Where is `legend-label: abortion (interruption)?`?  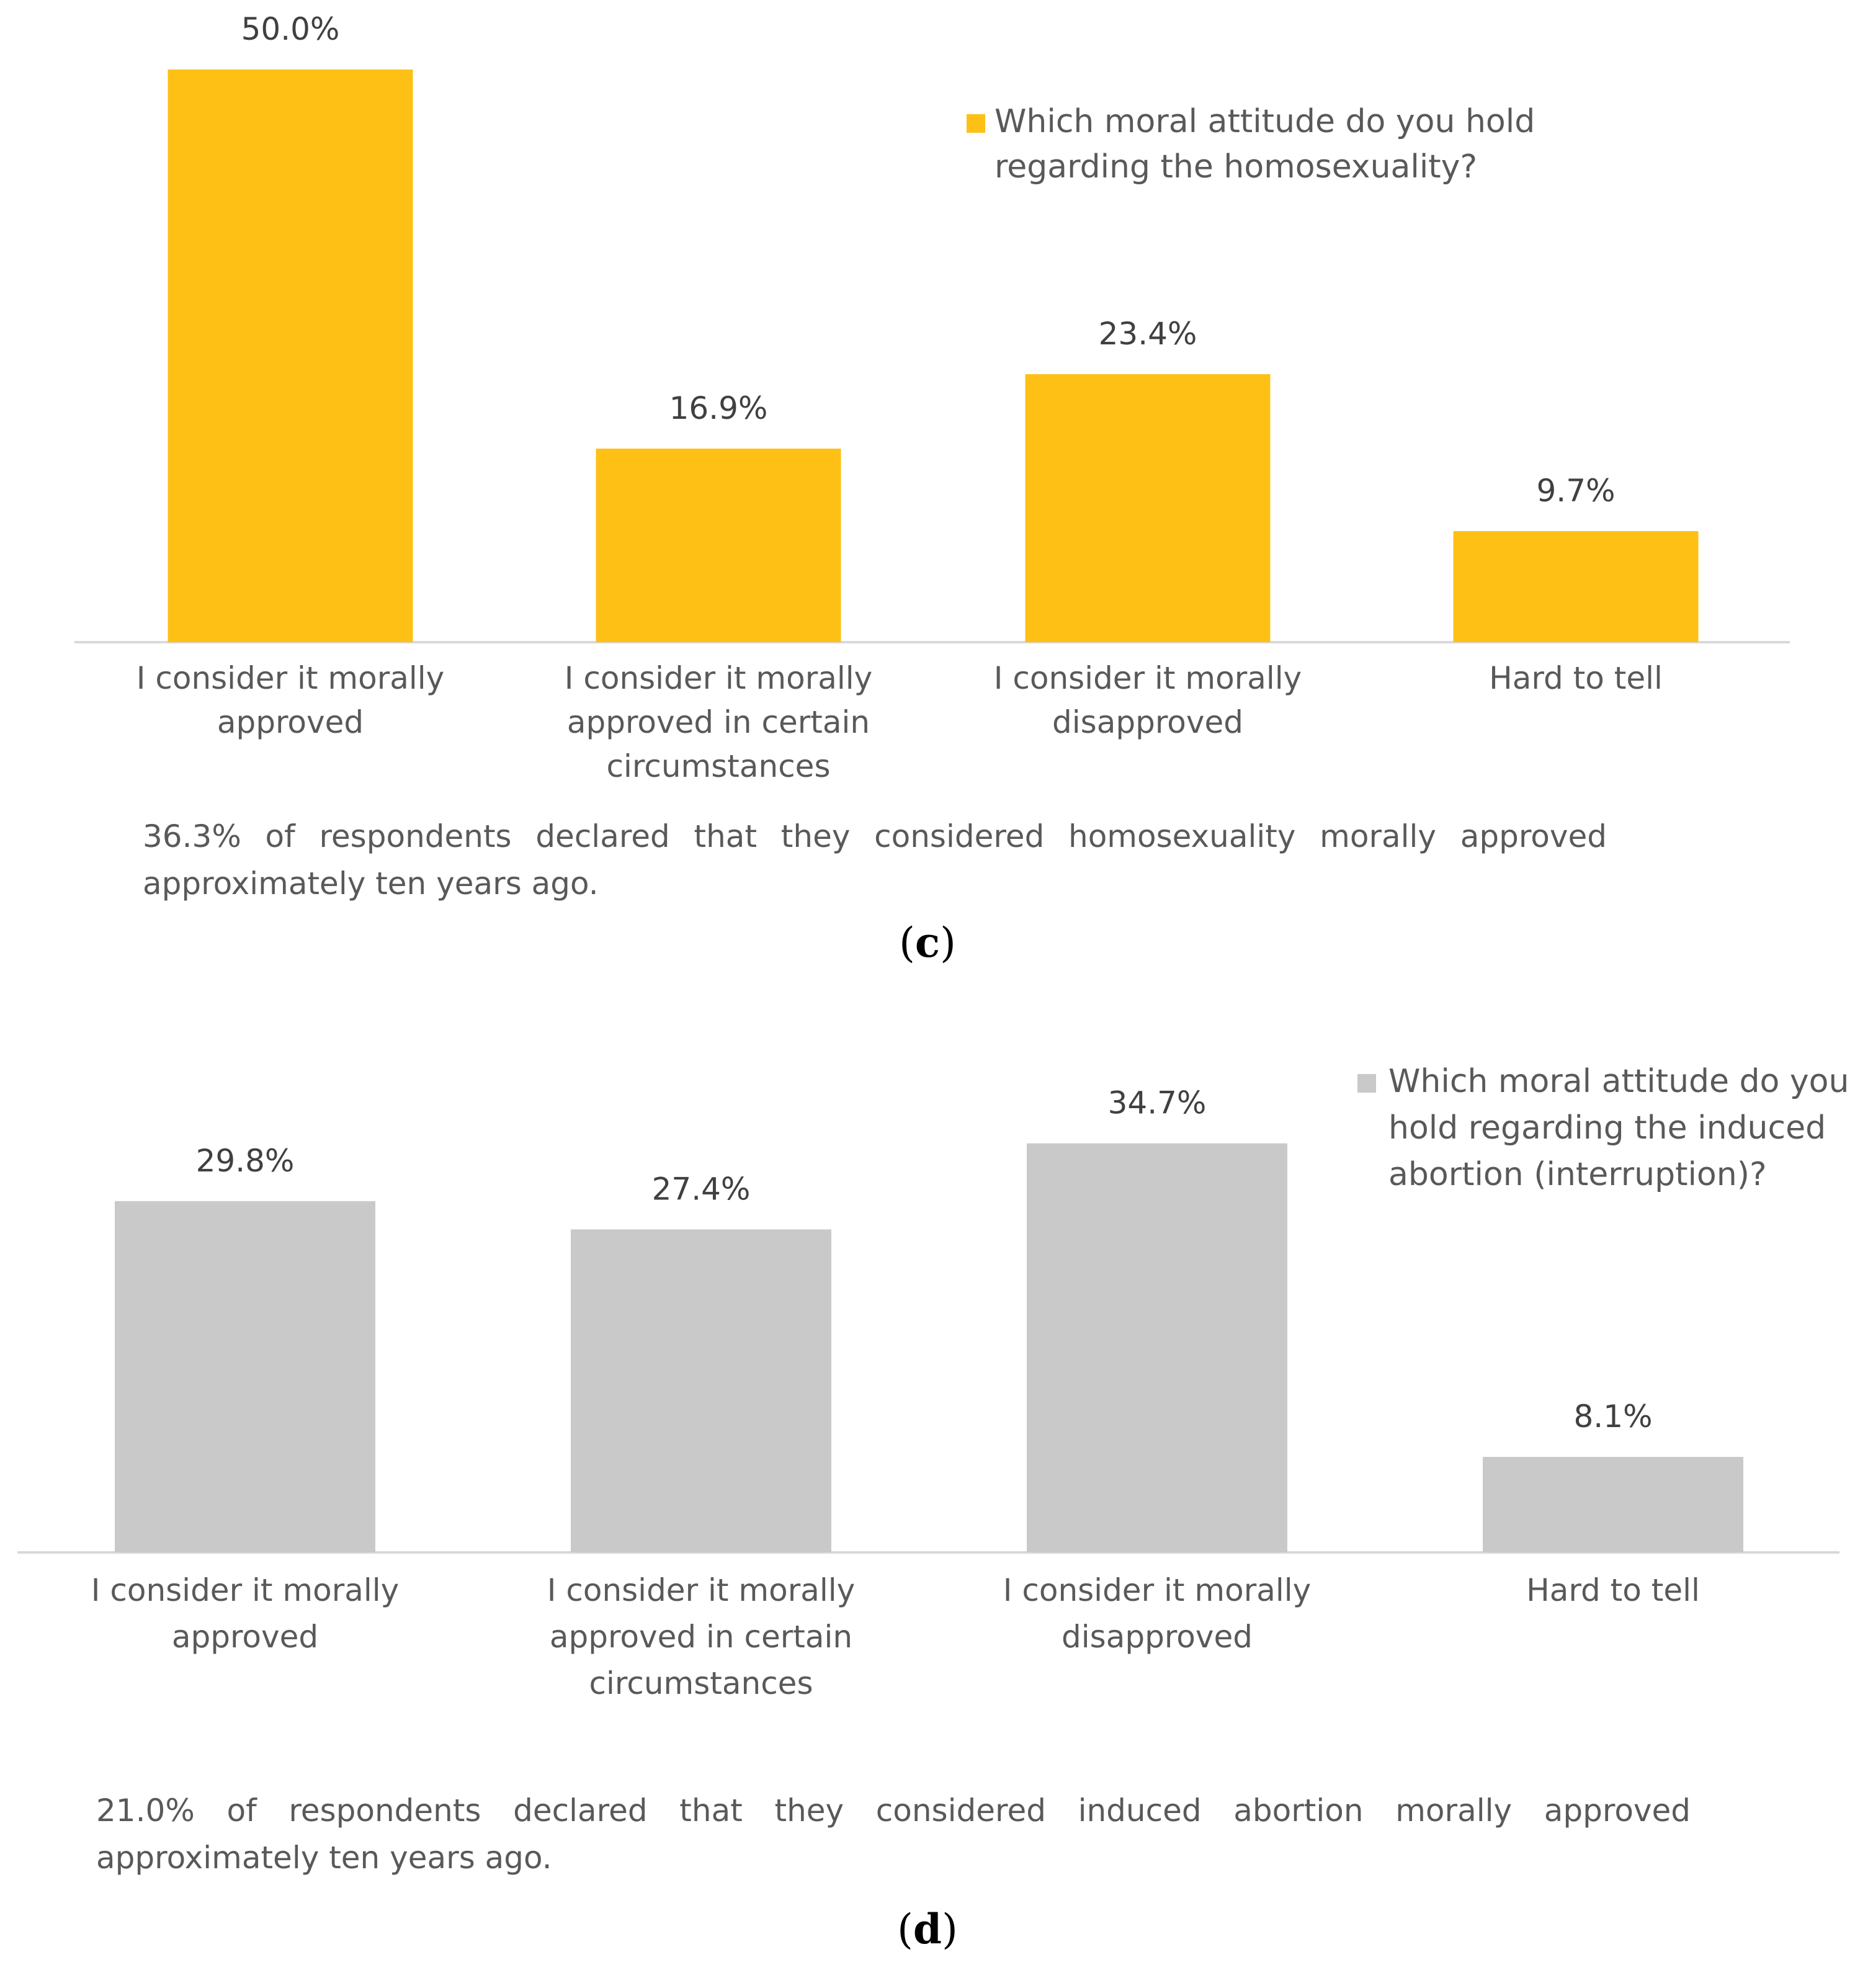
legend-label: abortion (interruption)? is located at coordinates (1577, 1174).